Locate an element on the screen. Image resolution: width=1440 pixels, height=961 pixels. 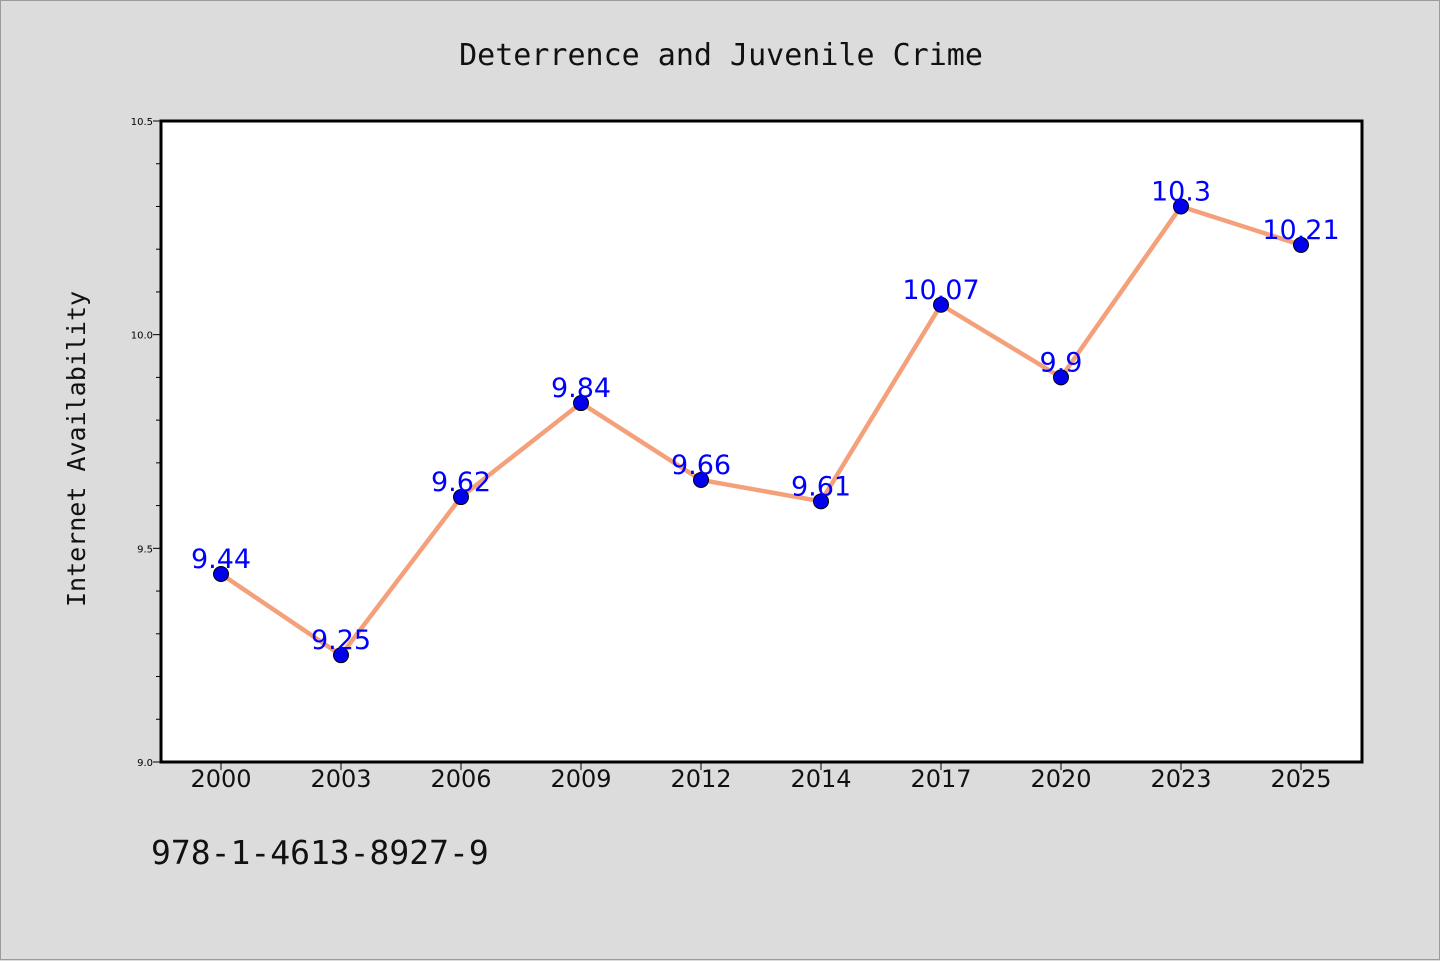
x-tick-label: 2000 is located at coordinates (220, 779).